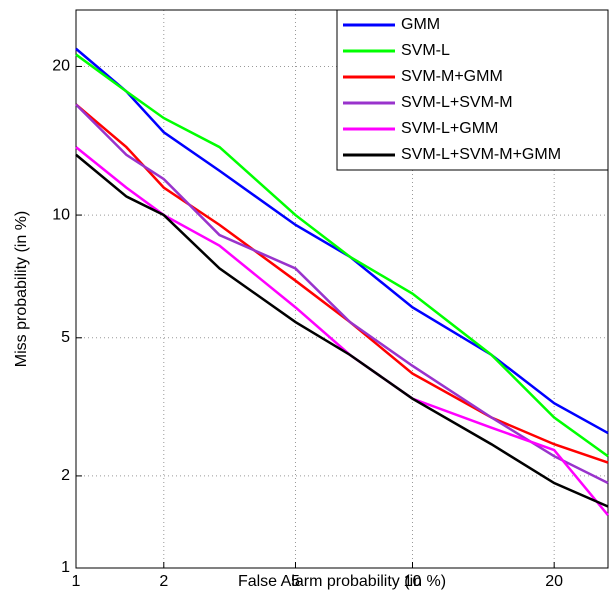  Describe the element at coordinates (452, 76) in the screenshot. I see `legend-label: SVM-M+GMM` at that location.